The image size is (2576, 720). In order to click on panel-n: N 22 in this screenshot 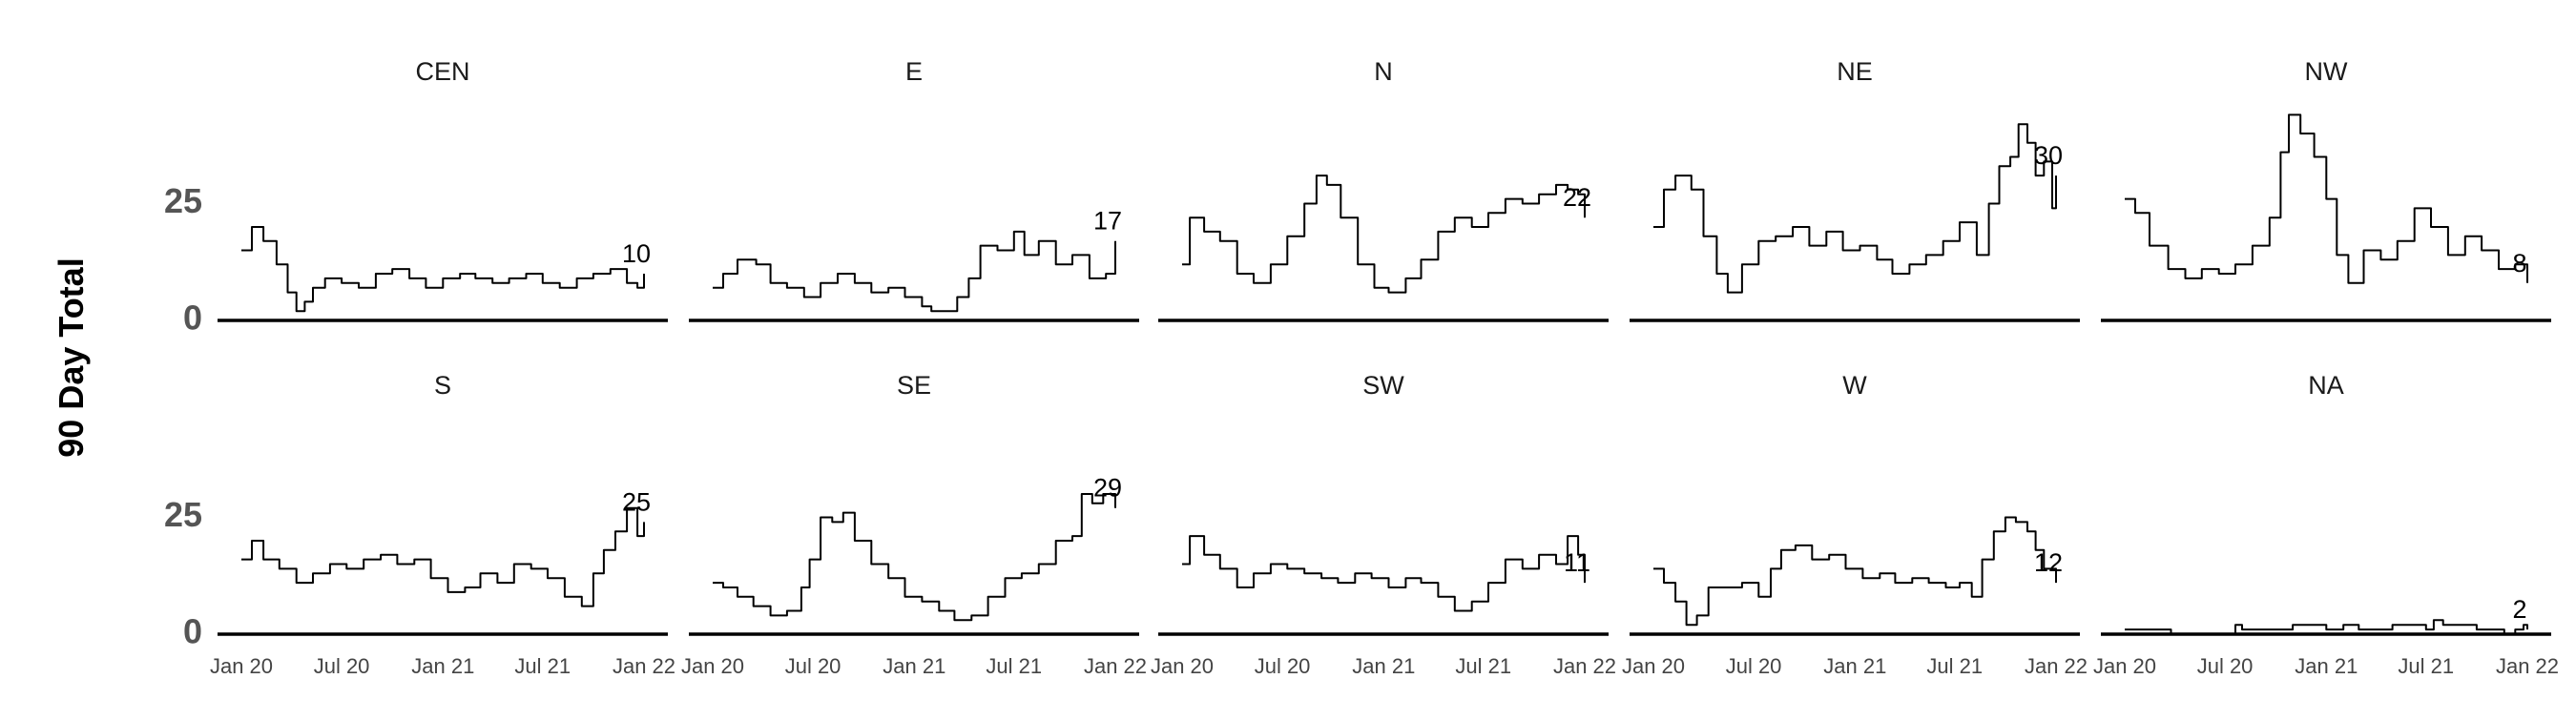, I will do `click(1383, 189)`.